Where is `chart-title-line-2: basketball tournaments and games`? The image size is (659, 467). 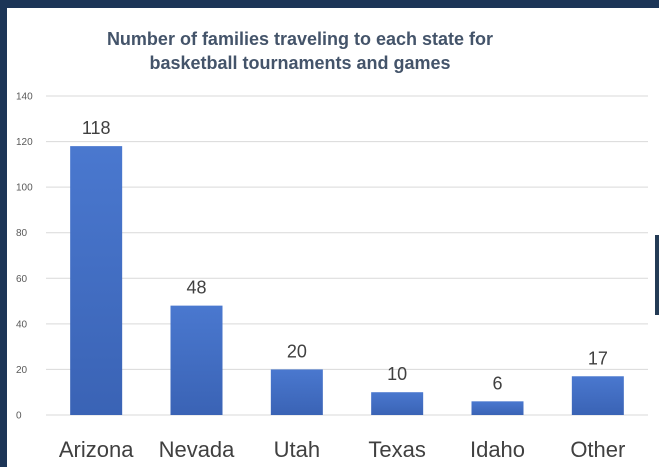 chart-title-line-2: basketball tournaments and games is located at coordinates (300, 63).